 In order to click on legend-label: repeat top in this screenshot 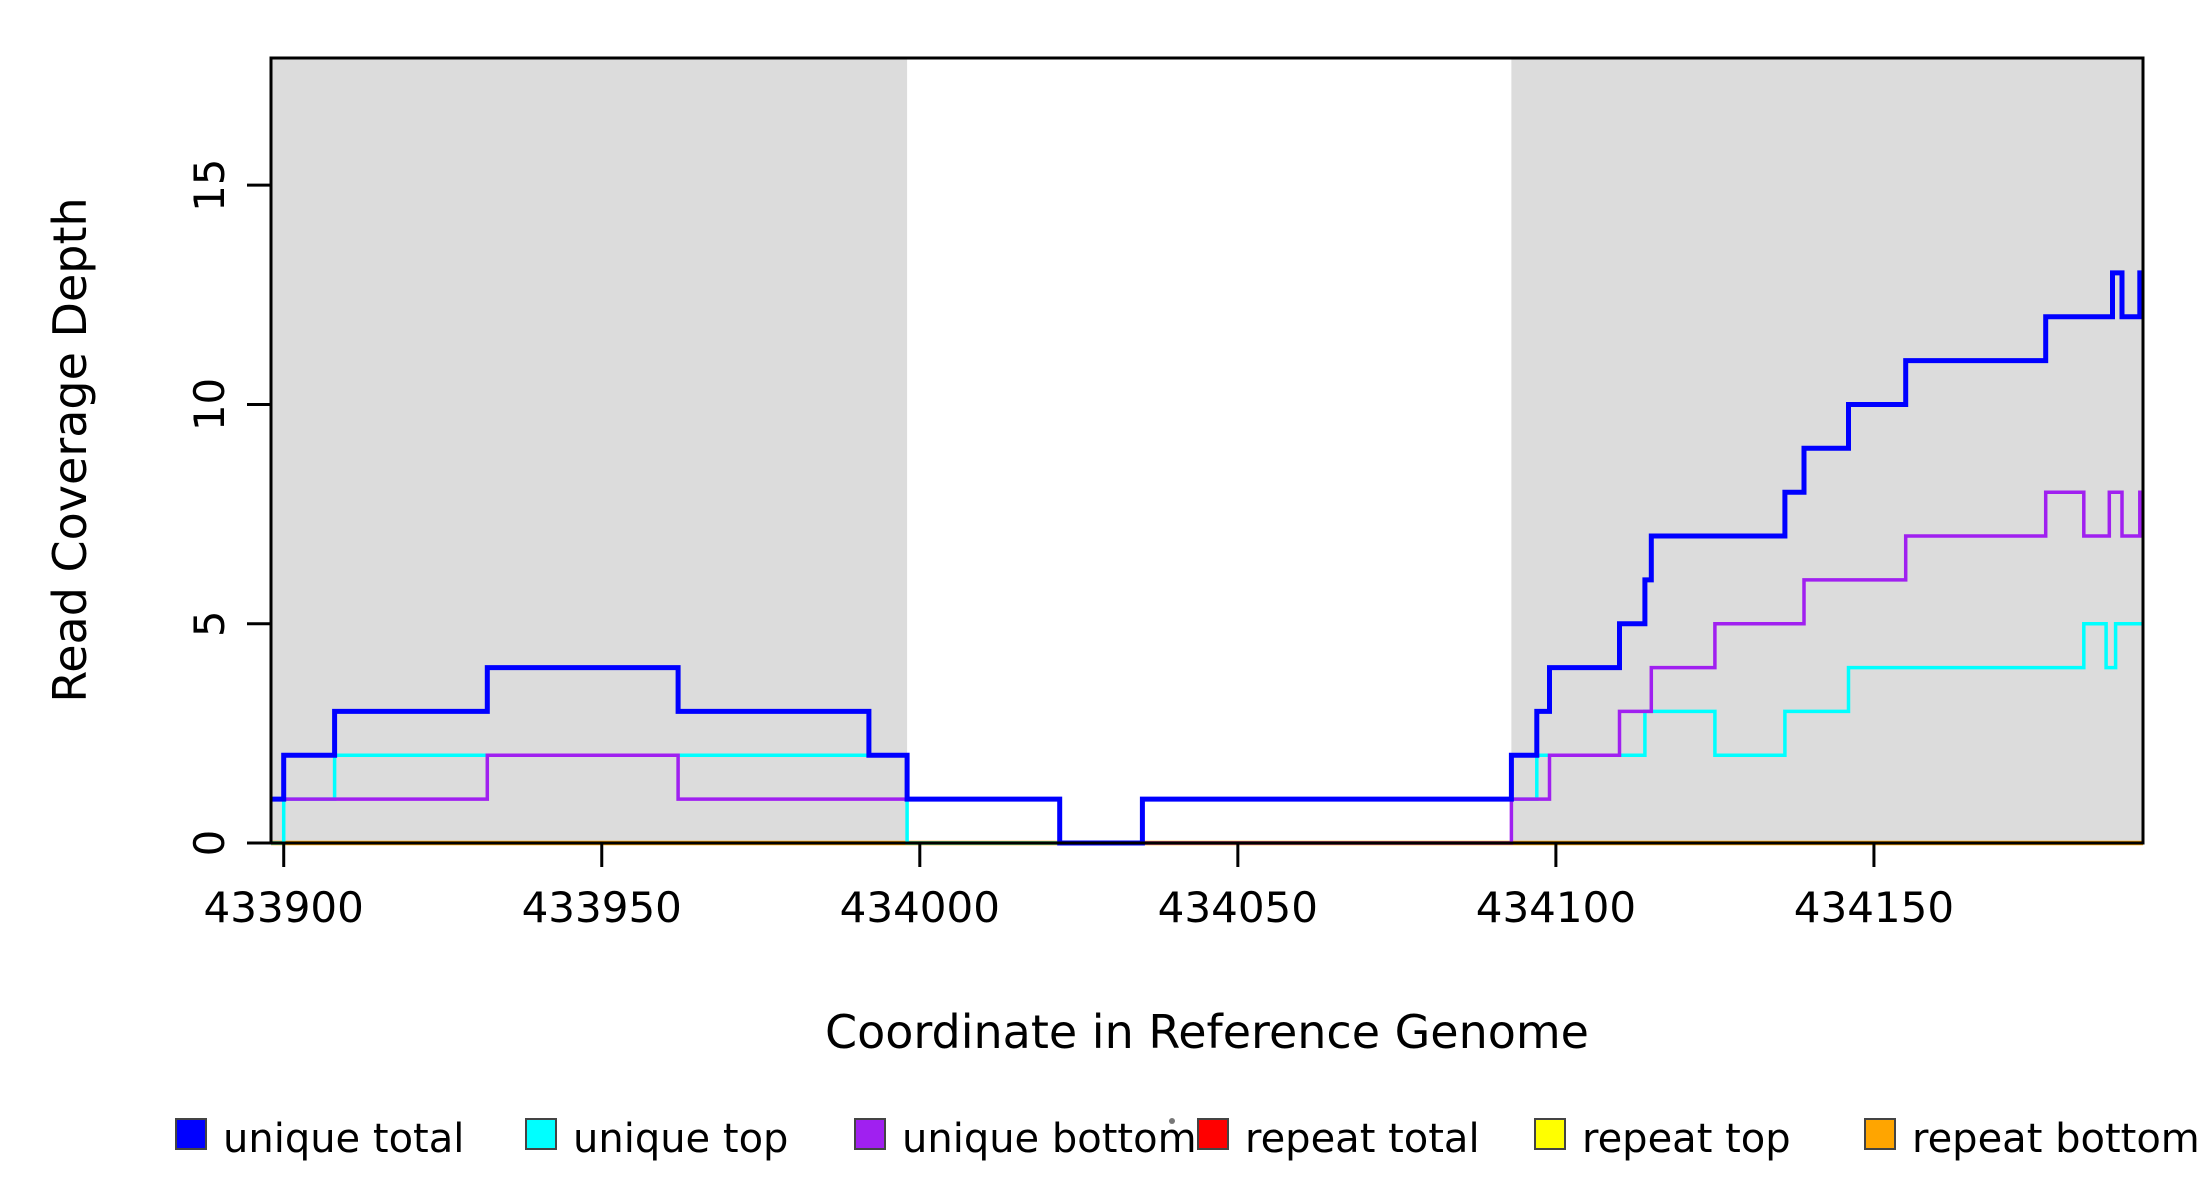, I will do `click(1686, 1139)`.